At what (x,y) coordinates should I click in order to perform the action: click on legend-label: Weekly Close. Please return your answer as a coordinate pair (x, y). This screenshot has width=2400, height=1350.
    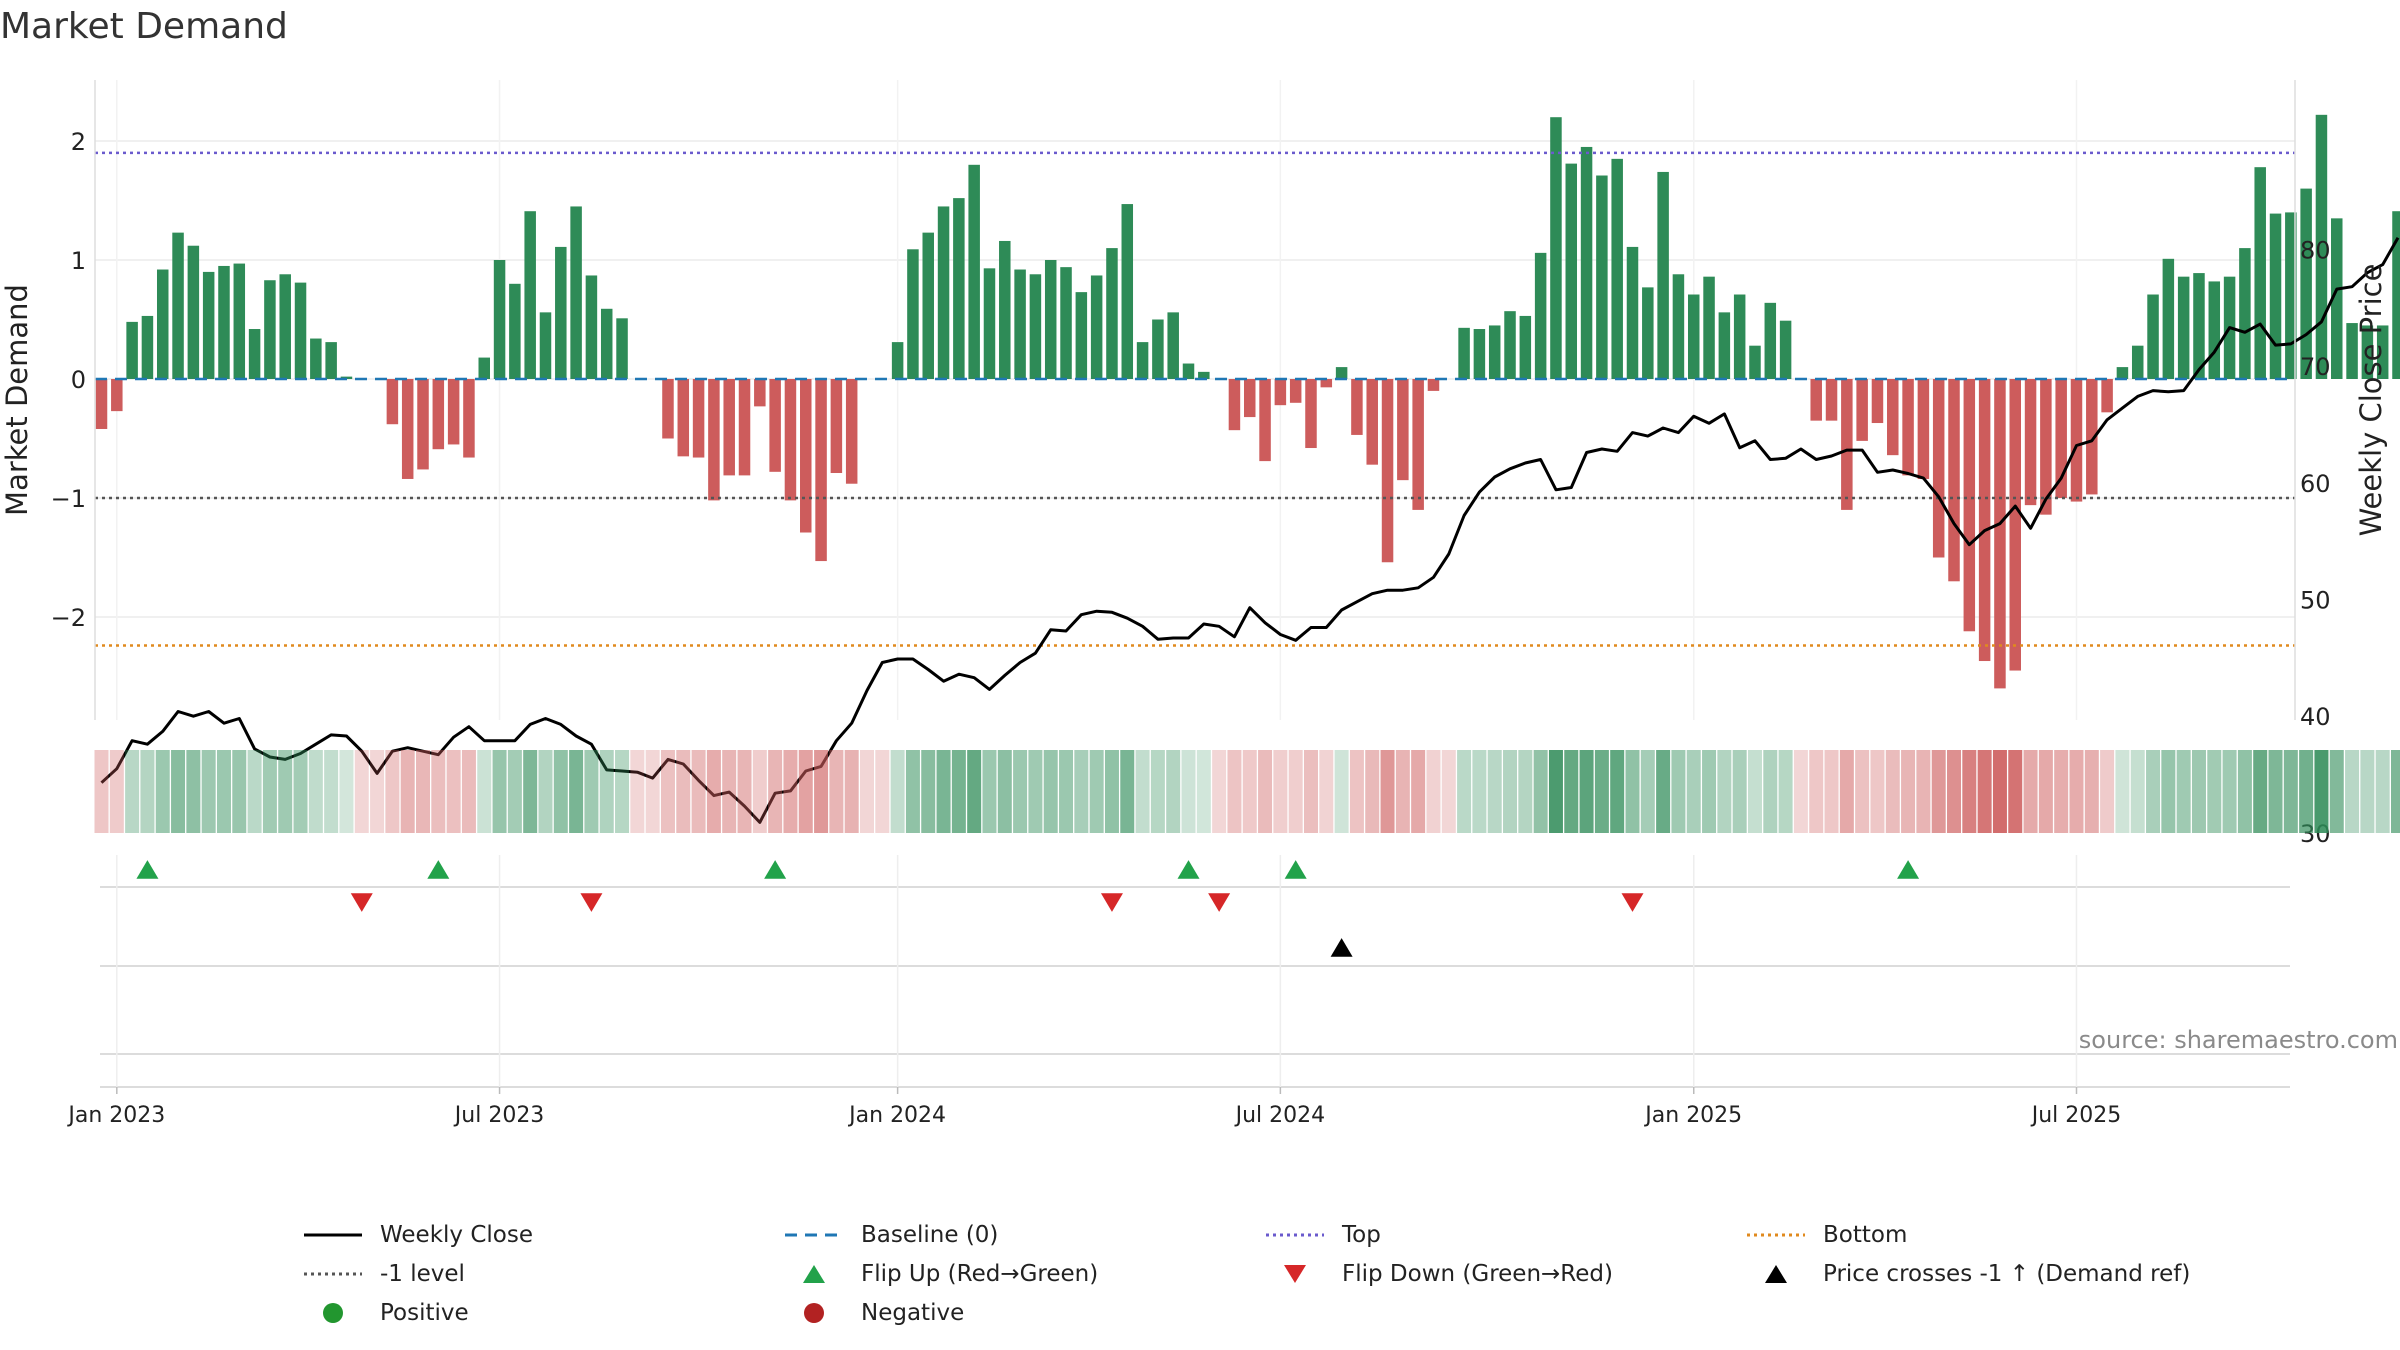
    Looking at the image, I should click on (456, 1235).